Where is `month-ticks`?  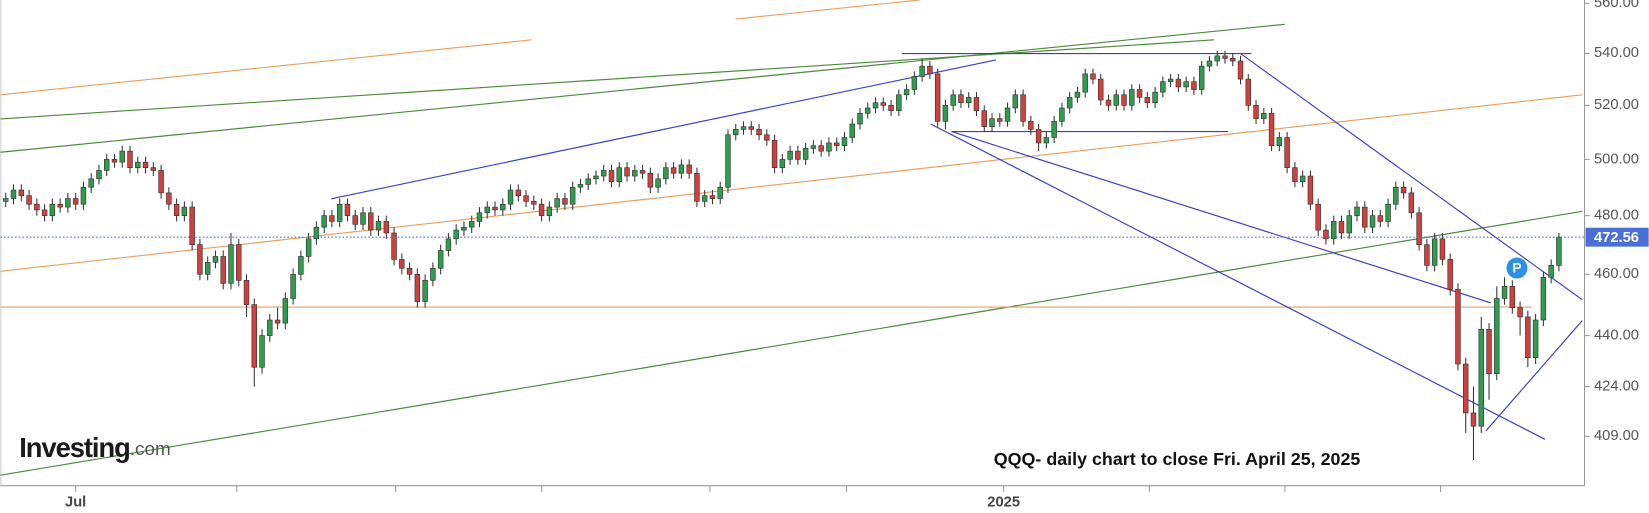 month-ticks is located at coordinates (839, 488).